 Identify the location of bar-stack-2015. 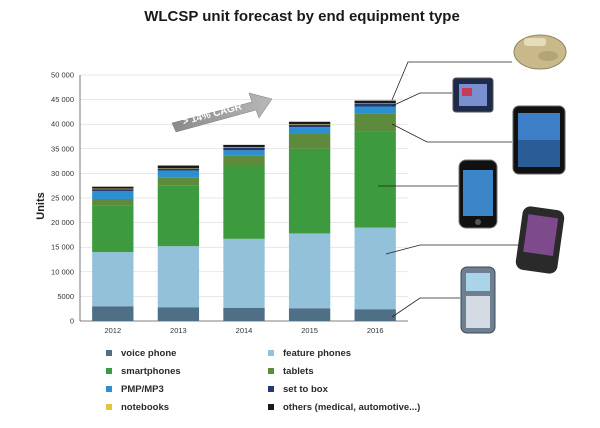
(309, 221).